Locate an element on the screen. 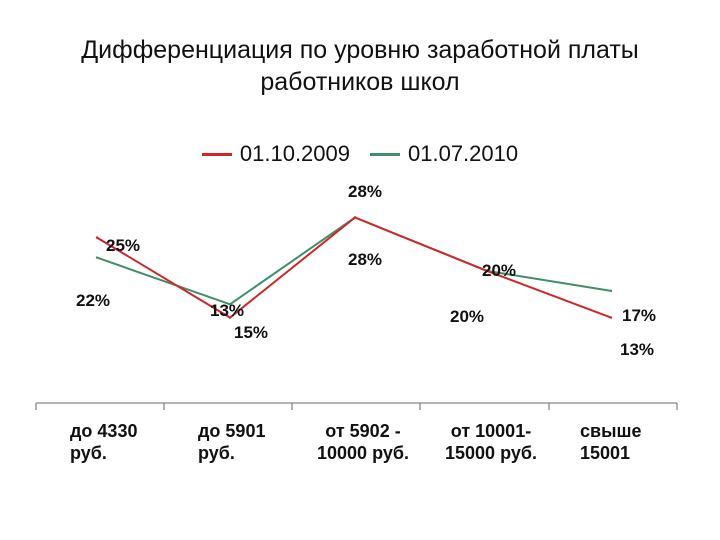  legend-label-series-2: 01.07.2010 is located at coordinates (463, 153).